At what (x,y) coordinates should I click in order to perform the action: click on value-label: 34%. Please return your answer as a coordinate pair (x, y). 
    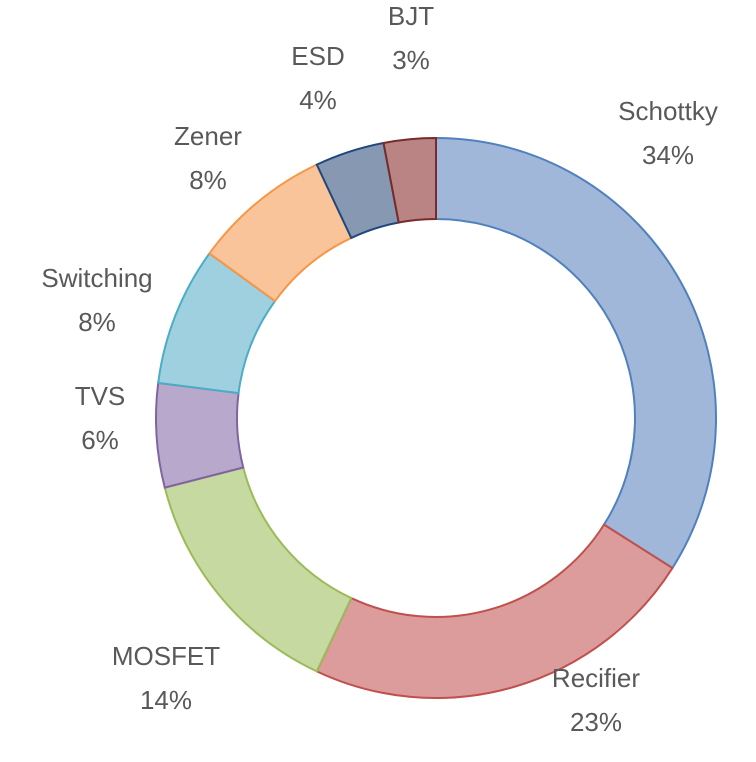
    Looking at the image, I should click on (668, 155).